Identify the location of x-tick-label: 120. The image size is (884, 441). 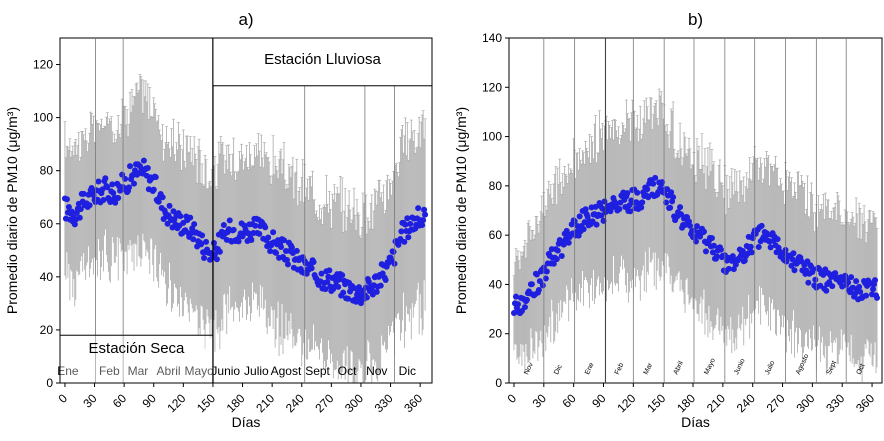
(176, 403).